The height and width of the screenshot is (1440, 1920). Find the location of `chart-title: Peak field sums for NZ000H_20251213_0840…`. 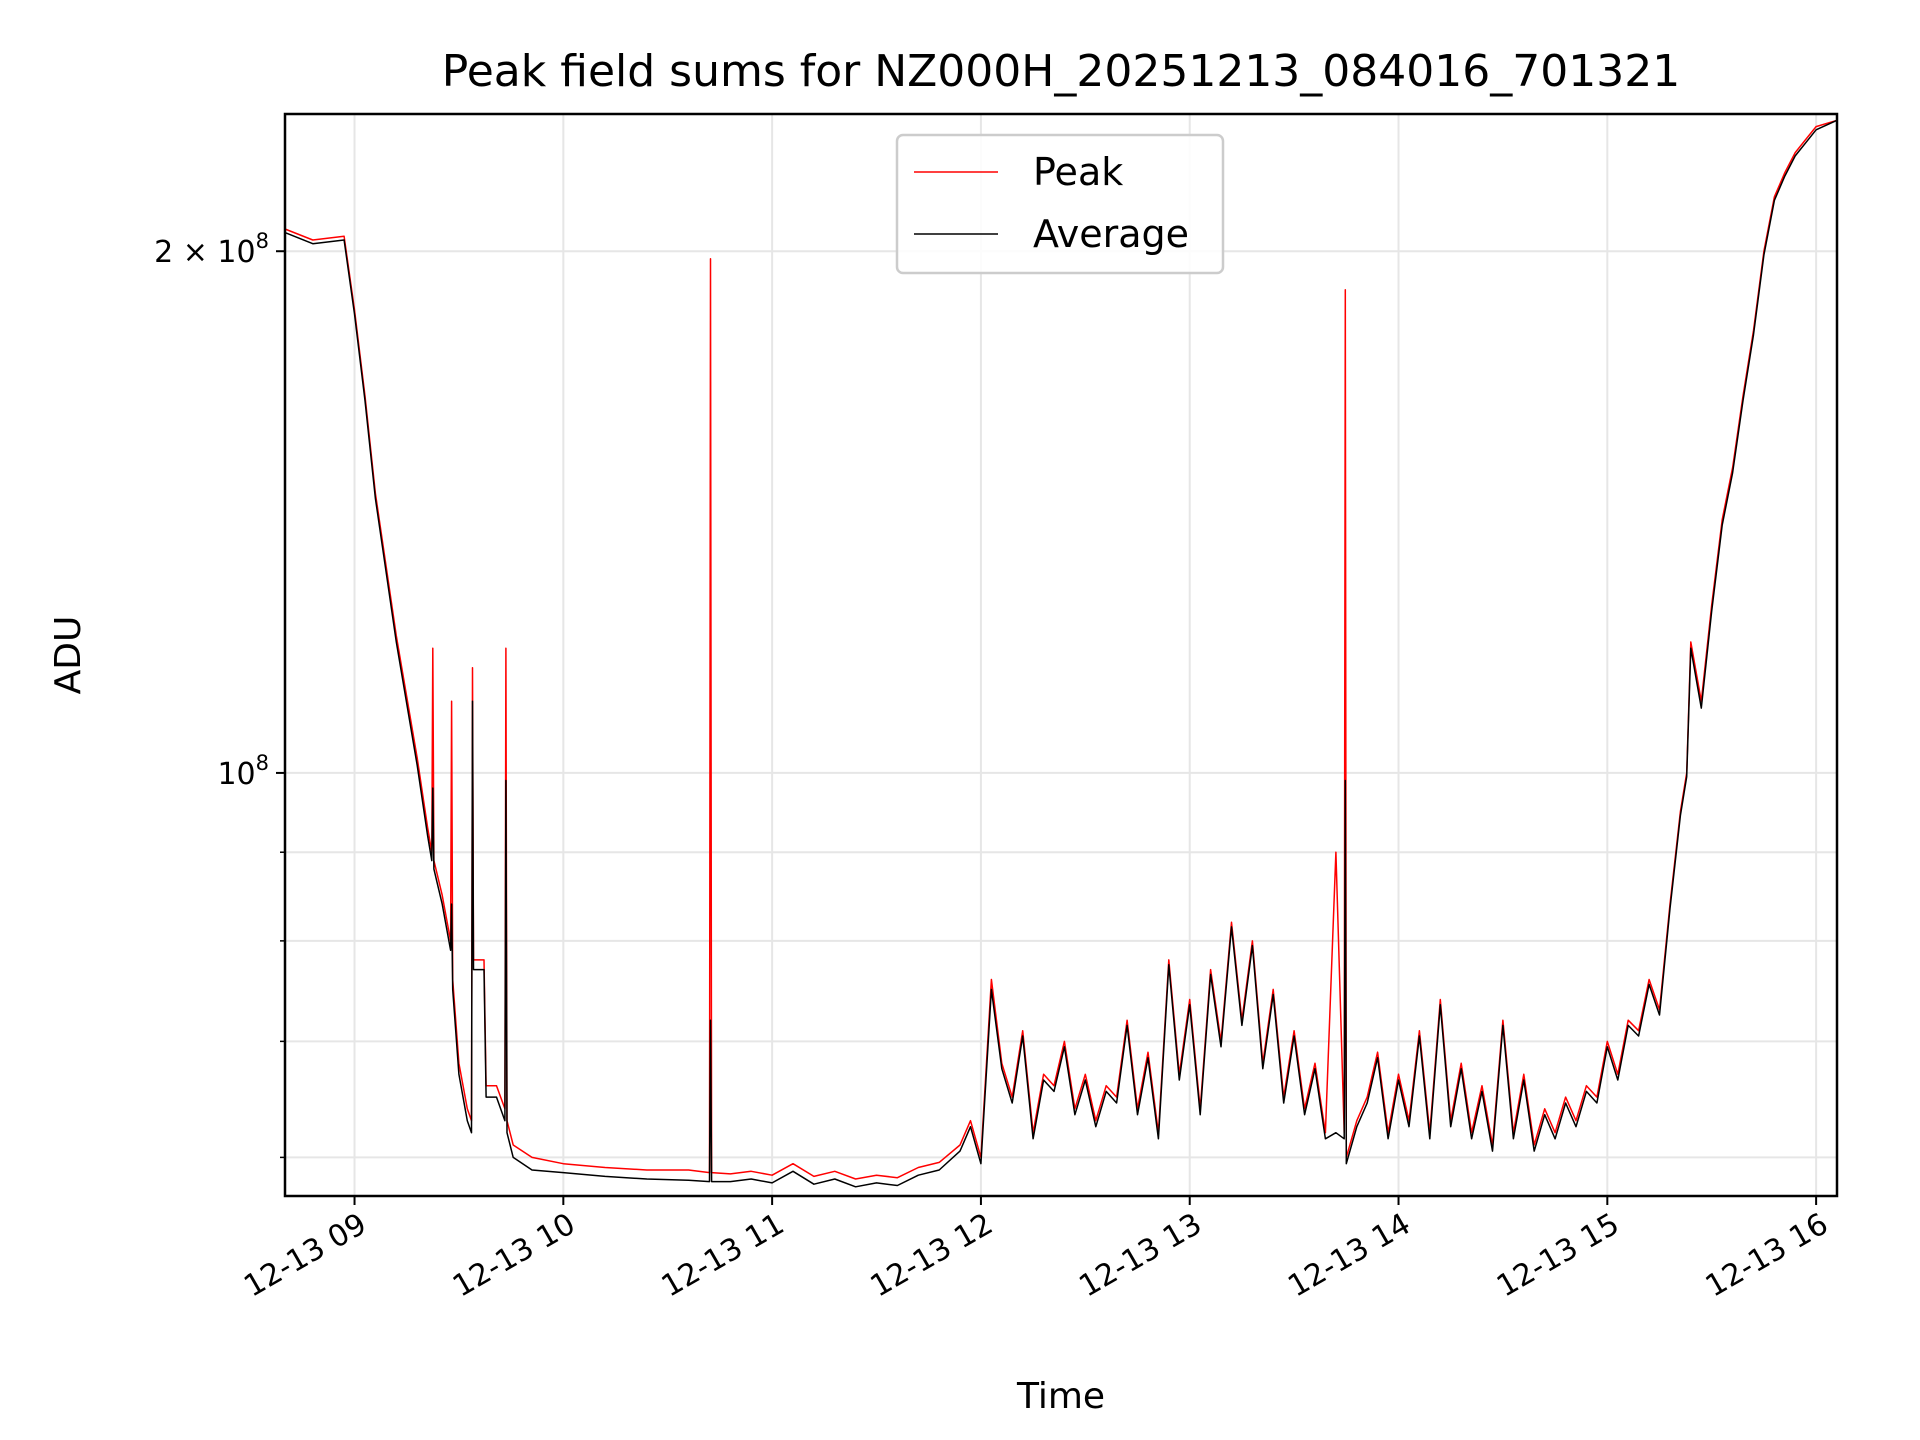

chart-title: Peak field sums for NZ000H_20251213_0840… is located at coordinates (1061, 71).